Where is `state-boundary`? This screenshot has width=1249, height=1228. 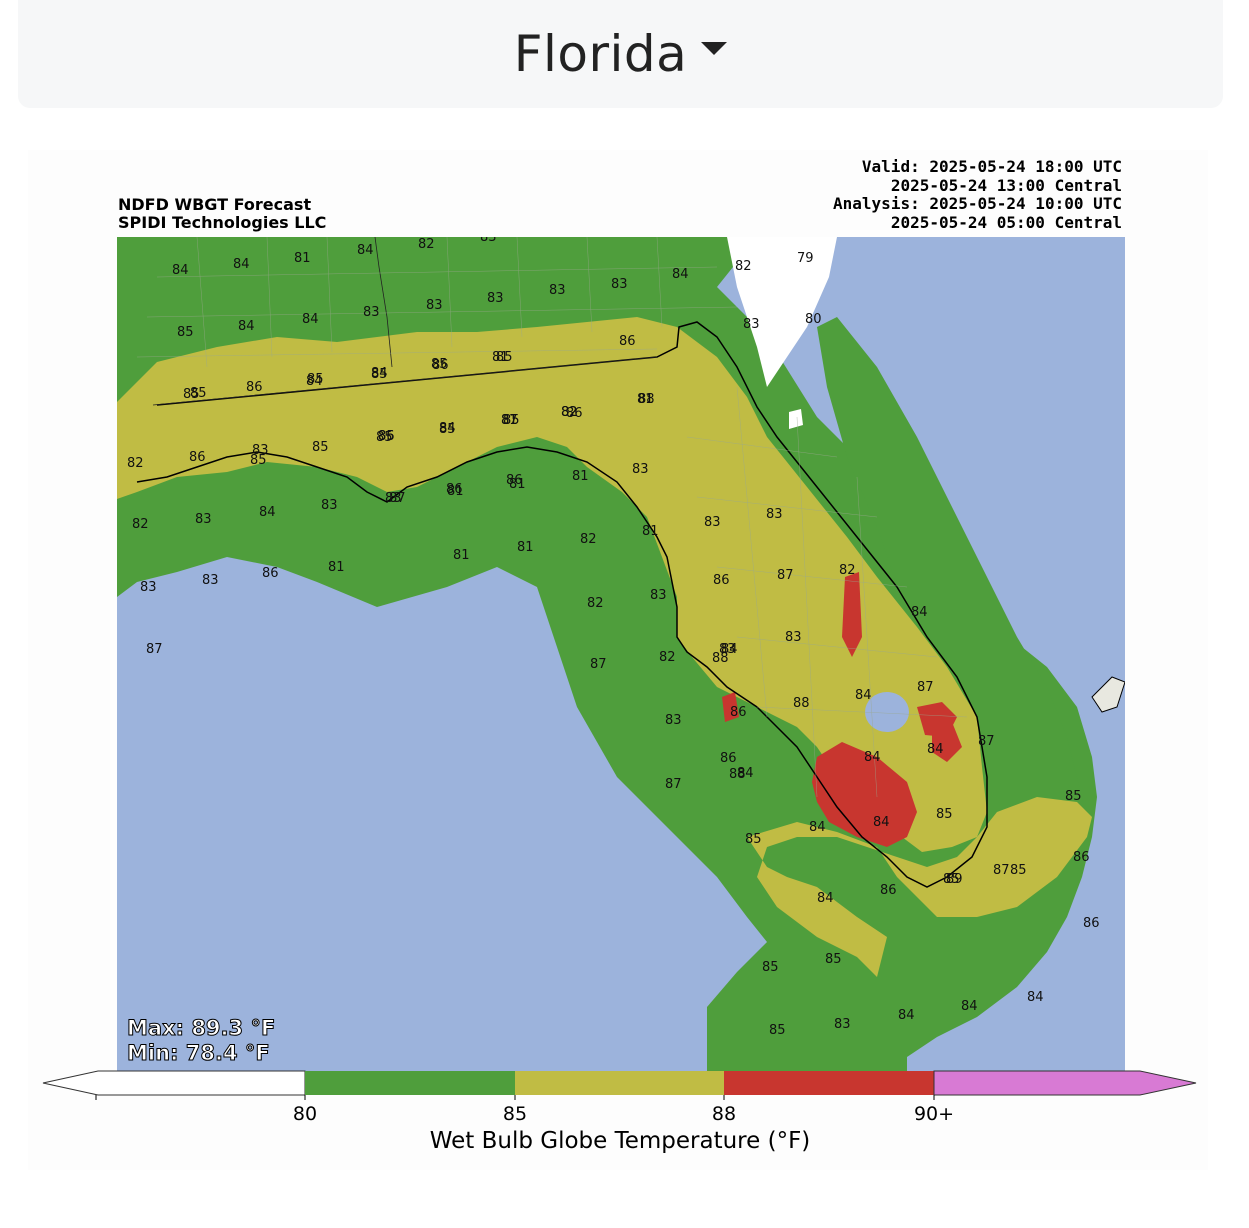 state-boundary is located at coordinates (405, 321).